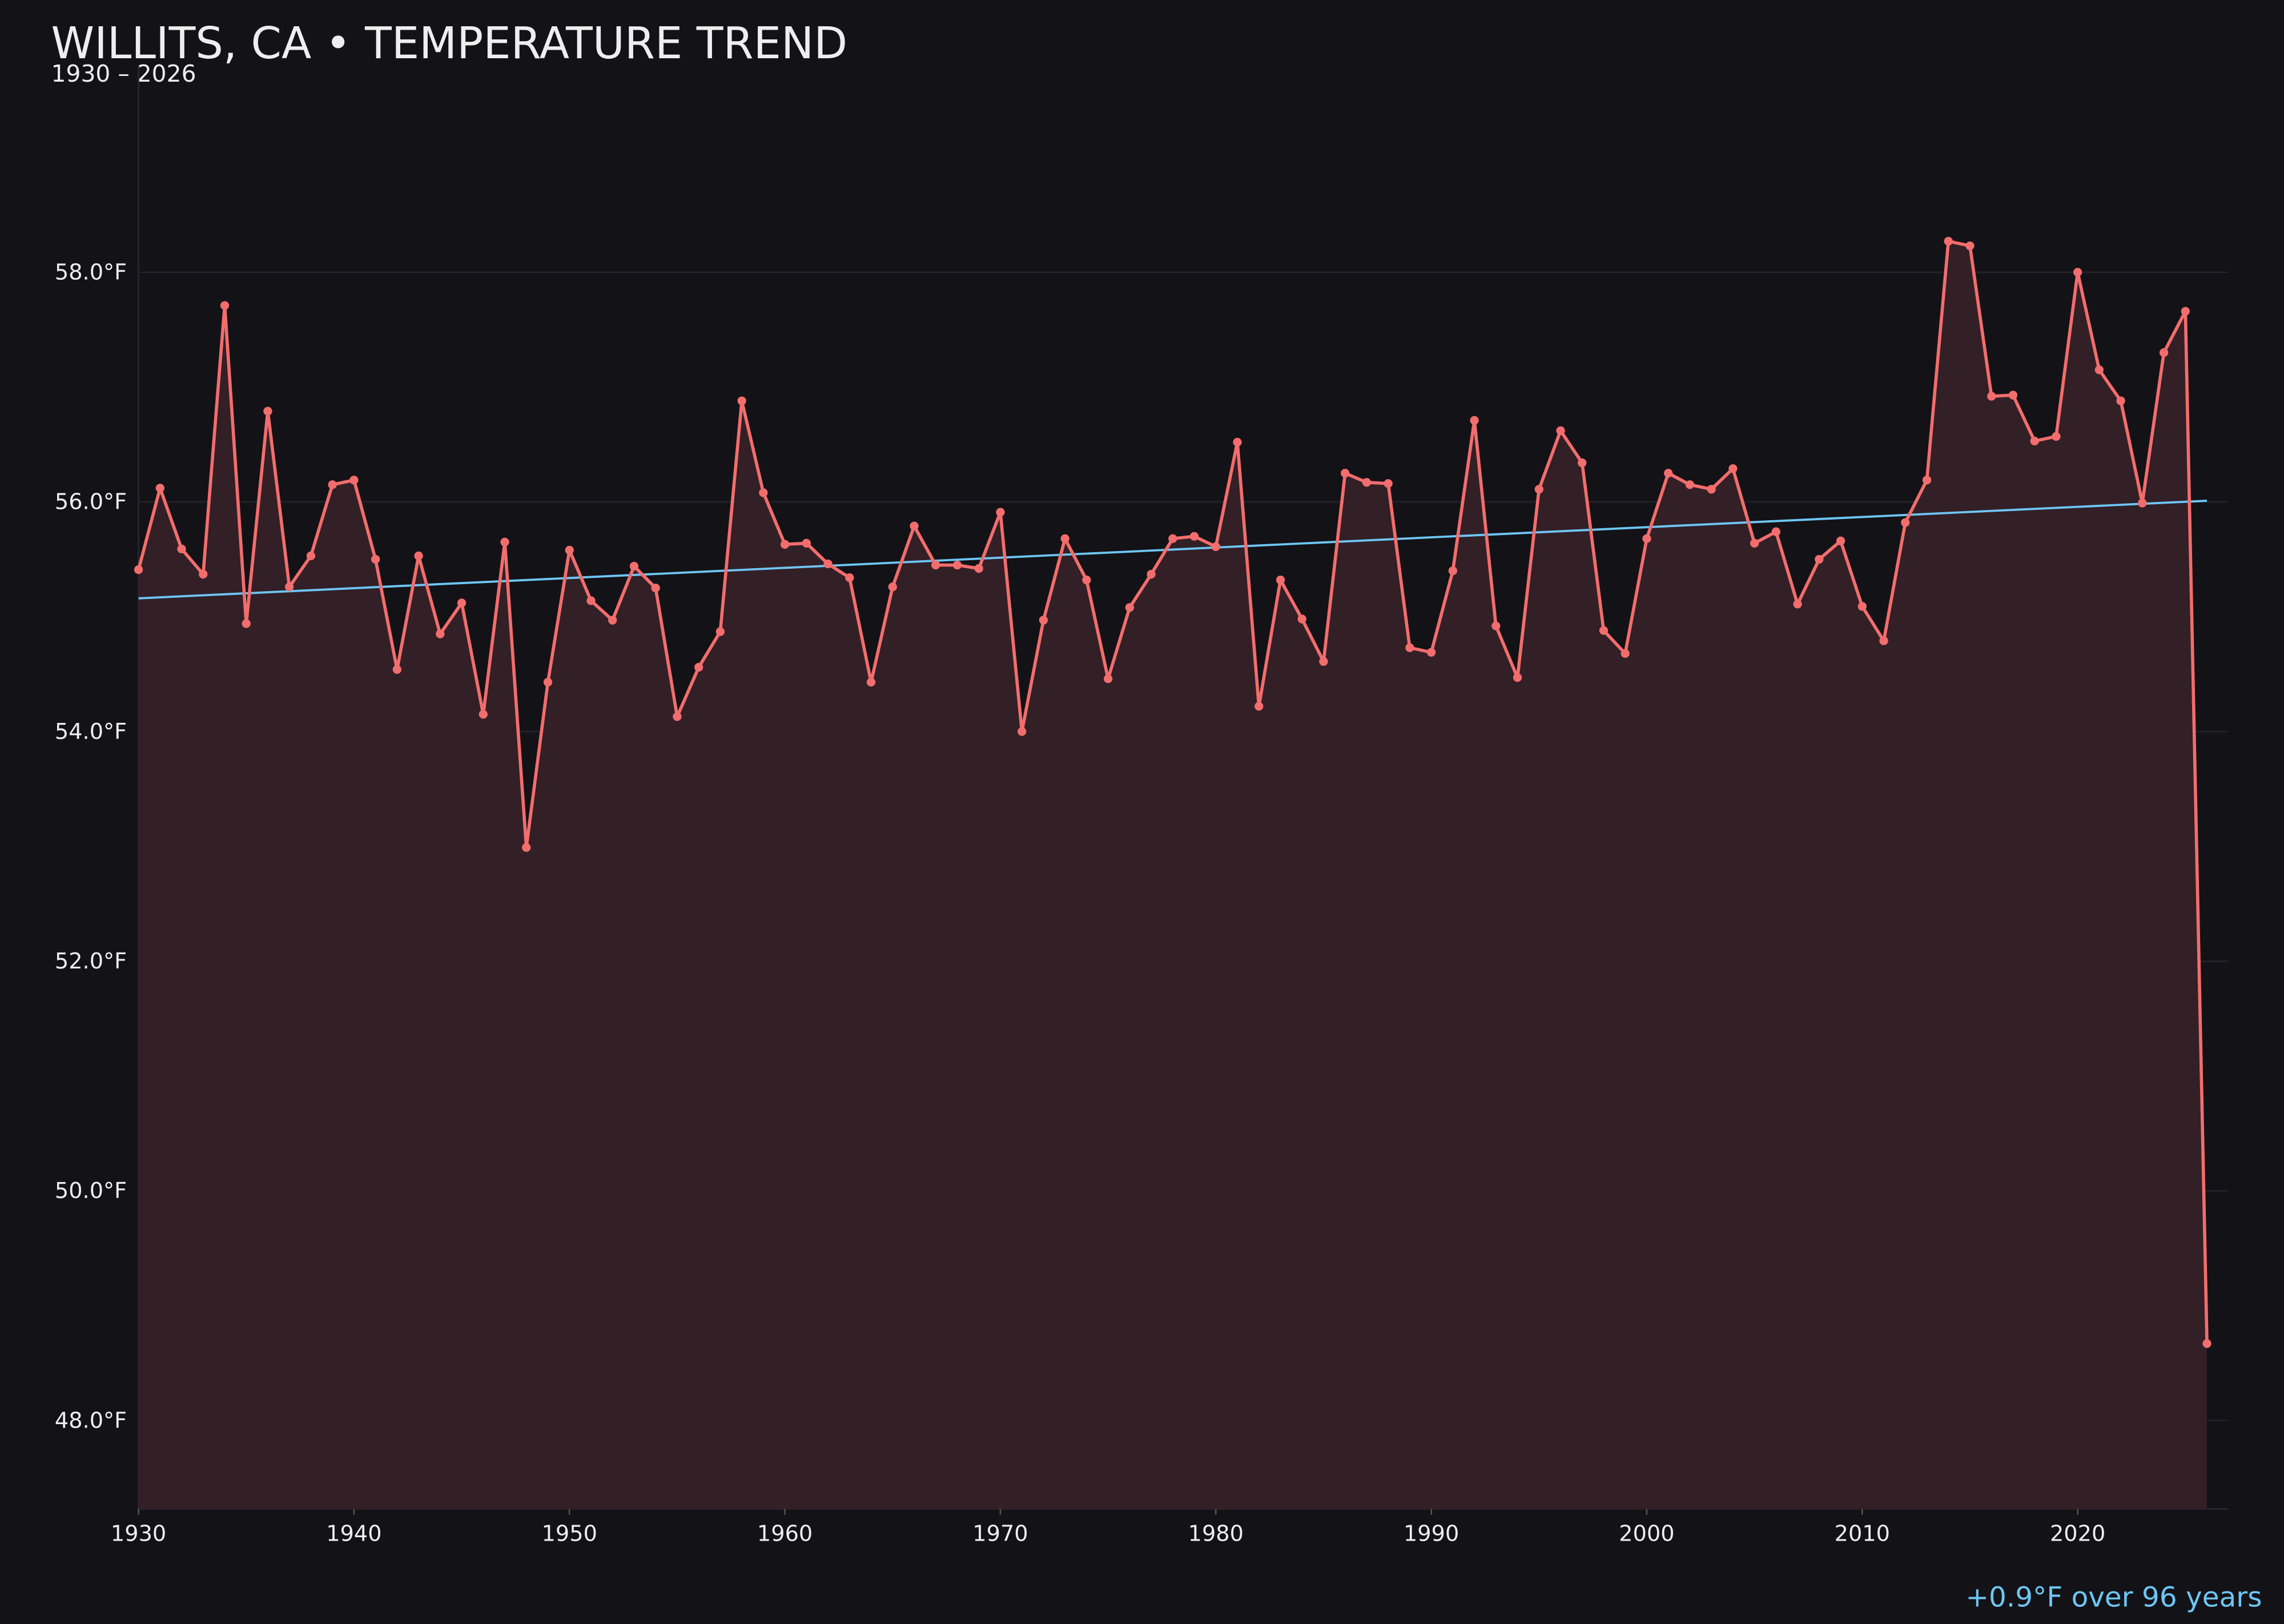  Describe the element at coordinates (123, 73) in the screenshot. I see `chart-subtitle: 1930 – 2026` at that location.